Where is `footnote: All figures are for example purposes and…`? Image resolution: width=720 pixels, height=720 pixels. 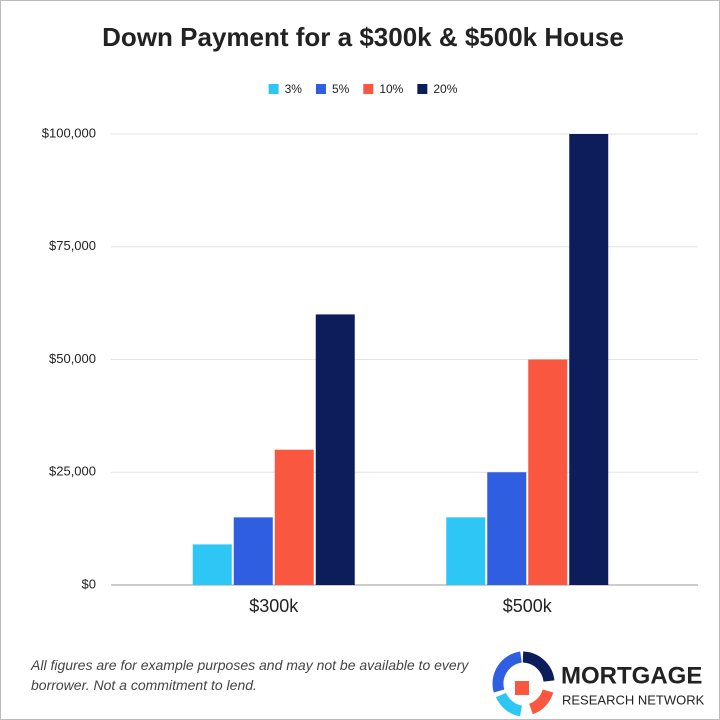 footnote: All figures are for example purposes and… is located at coordinates (250, 675).